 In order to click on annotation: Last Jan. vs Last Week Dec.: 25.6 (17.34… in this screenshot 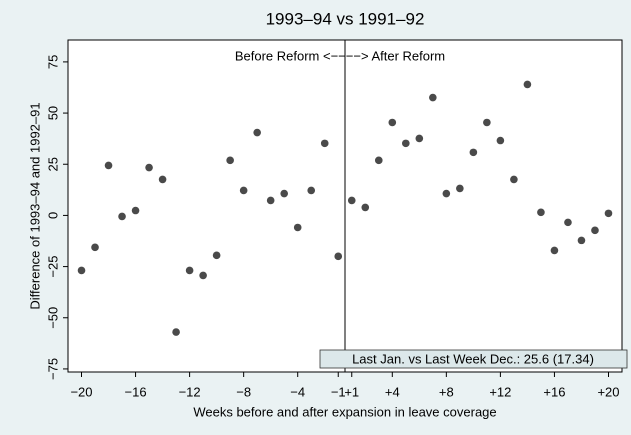, I will do `click(473, 358)`.